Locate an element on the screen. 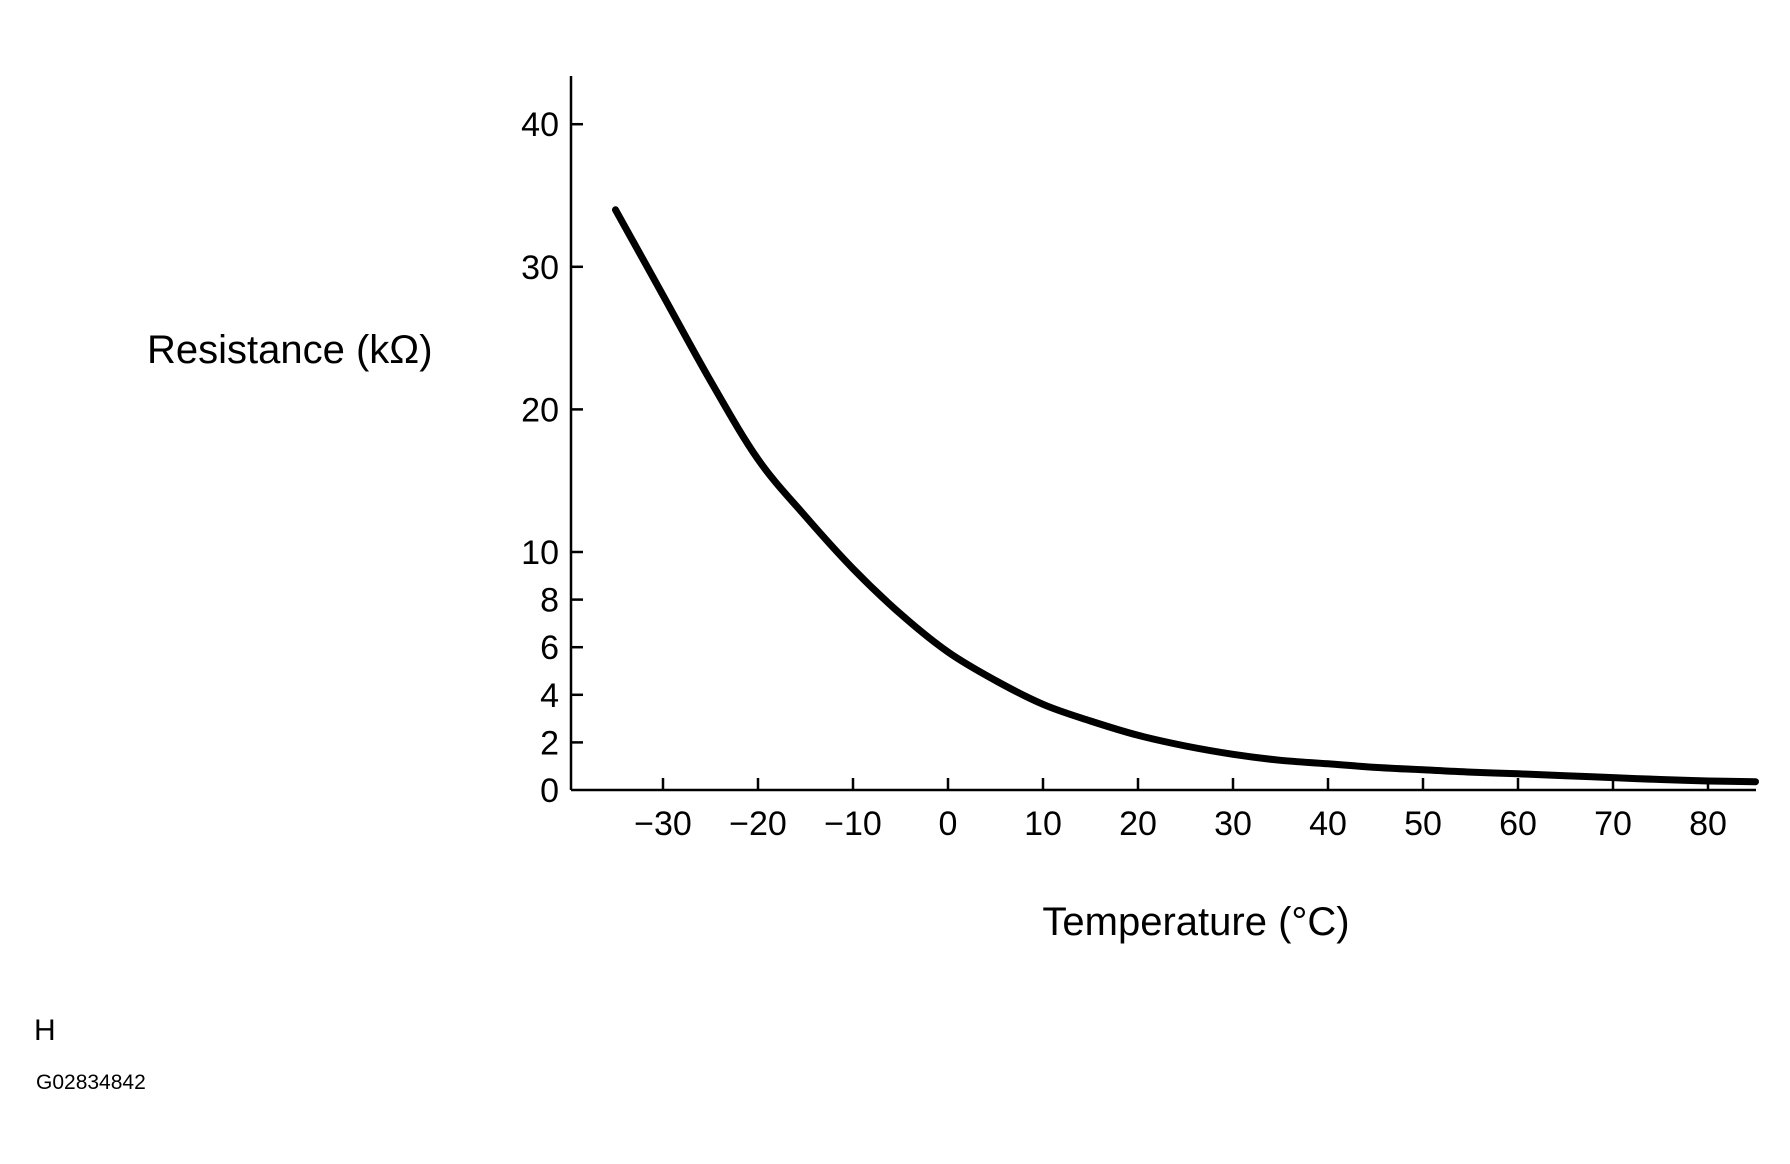 The height and width of the screenshot is (1164, 1790). x-tick-label: 60 is located at coordinates (1518, 824).